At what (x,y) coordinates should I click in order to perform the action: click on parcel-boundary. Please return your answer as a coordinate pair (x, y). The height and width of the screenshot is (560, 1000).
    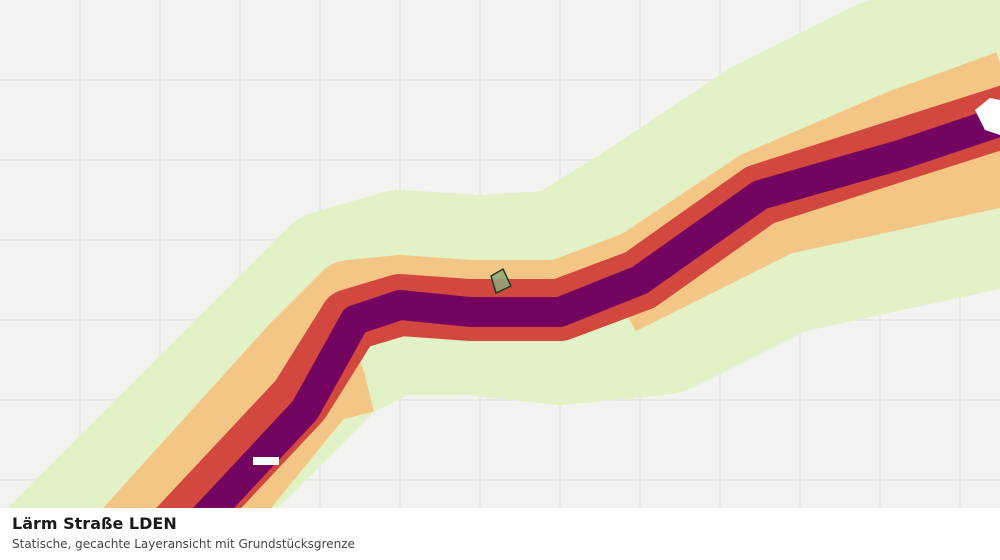
    Looking at the image, I should click on (501, 281).